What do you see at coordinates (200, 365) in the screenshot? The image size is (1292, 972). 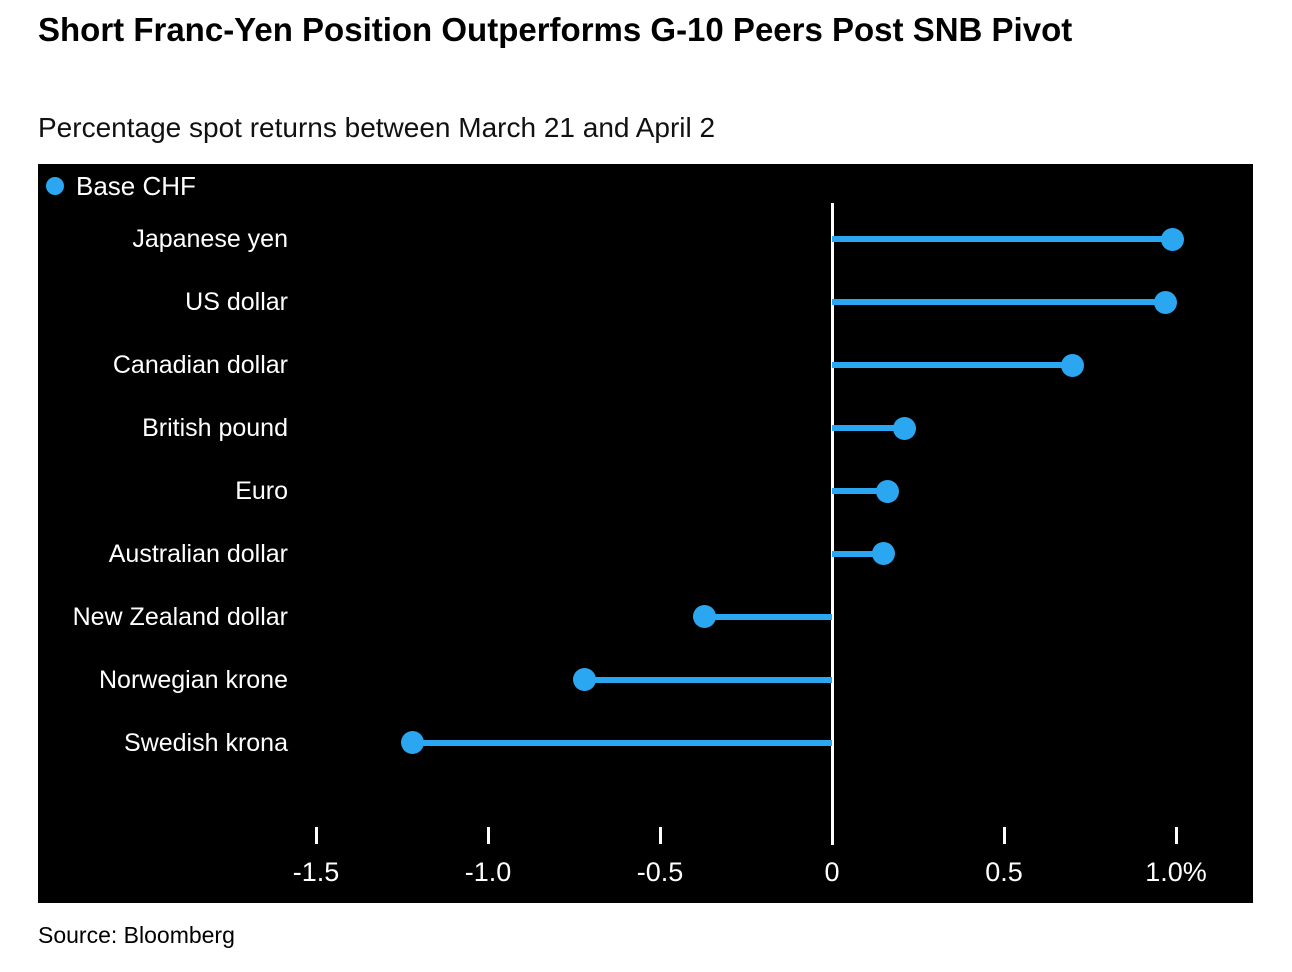 I see `category-label: Canadian dollar` at bounding box center [200, 365].